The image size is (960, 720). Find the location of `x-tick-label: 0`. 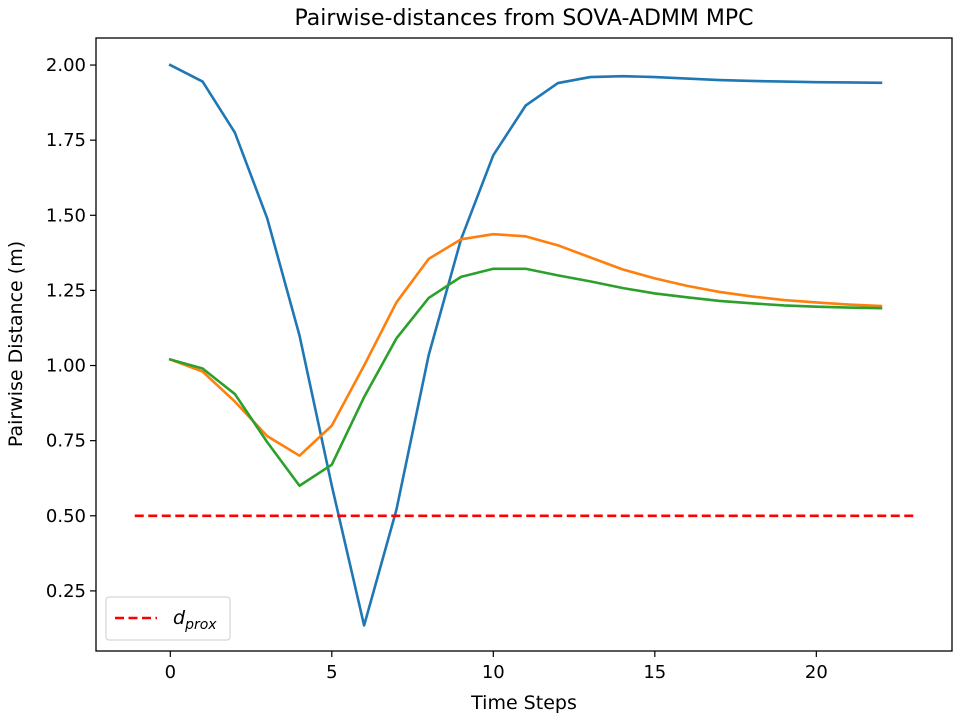

x-tick-label: 0 is located at coordinates (170, 672).